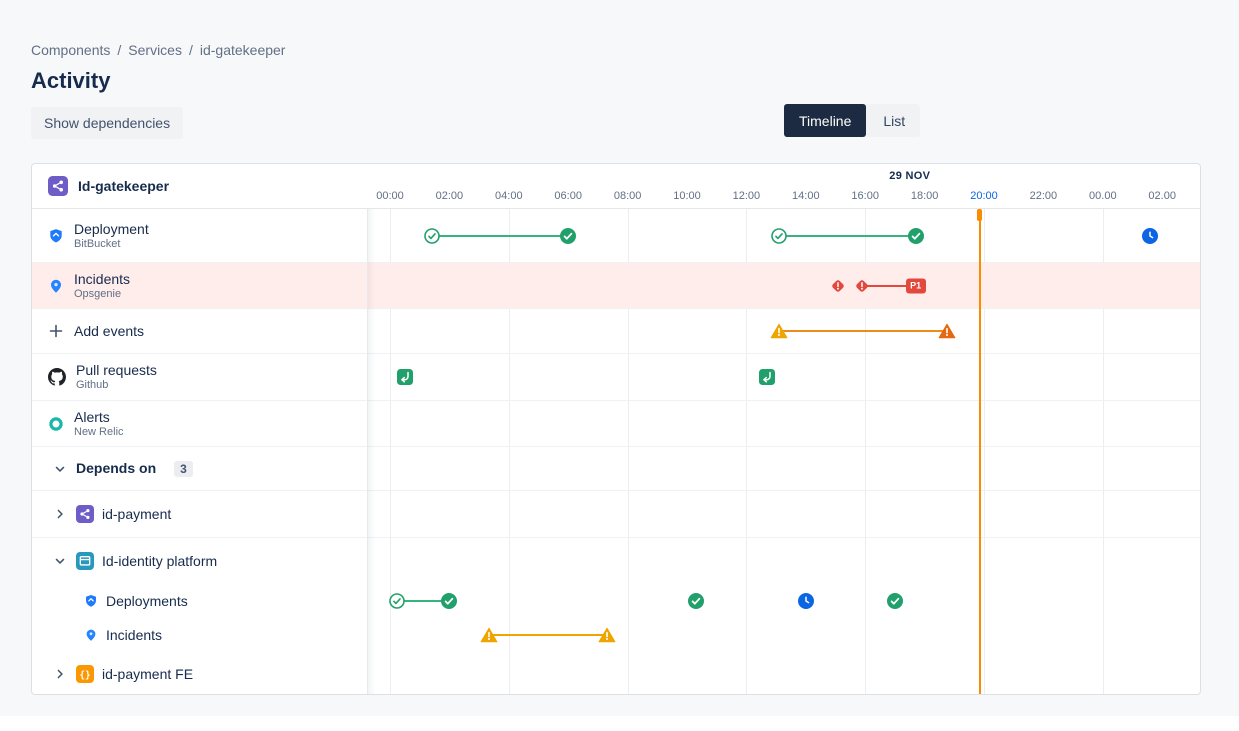 The image size is (1239, 731). I want to click on row-sidebar-depends-on: Depends on 3, so click(199, 468).